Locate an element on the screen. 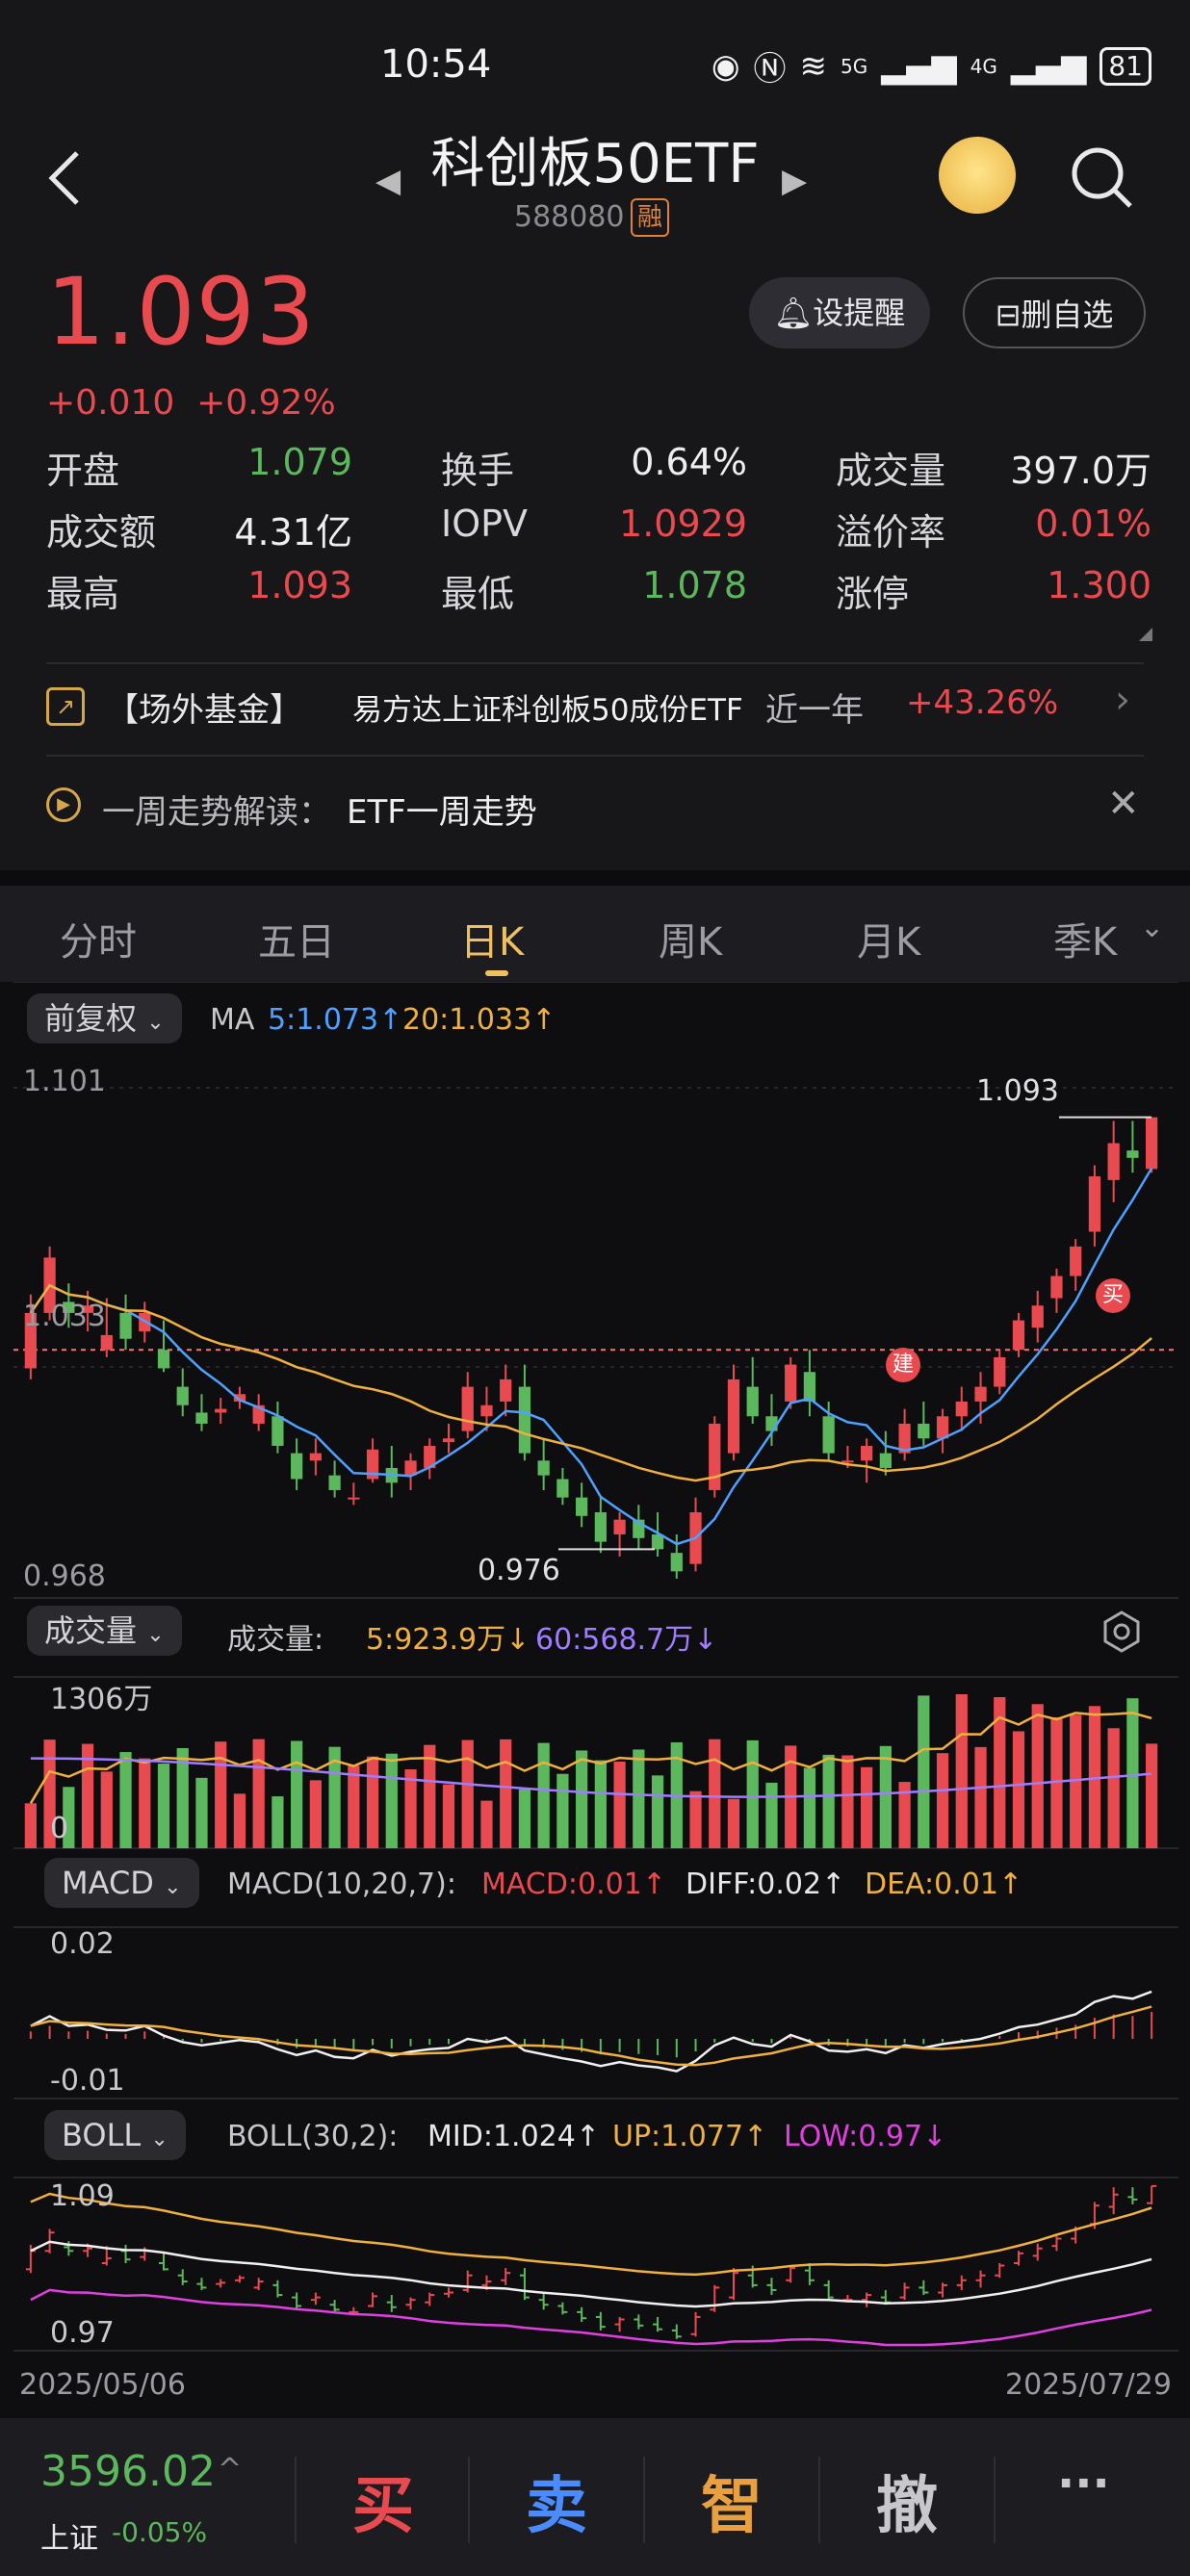 This screenshot has height=2576, width=1190. tab-0: 分时 is located at coordinates (99, 943).